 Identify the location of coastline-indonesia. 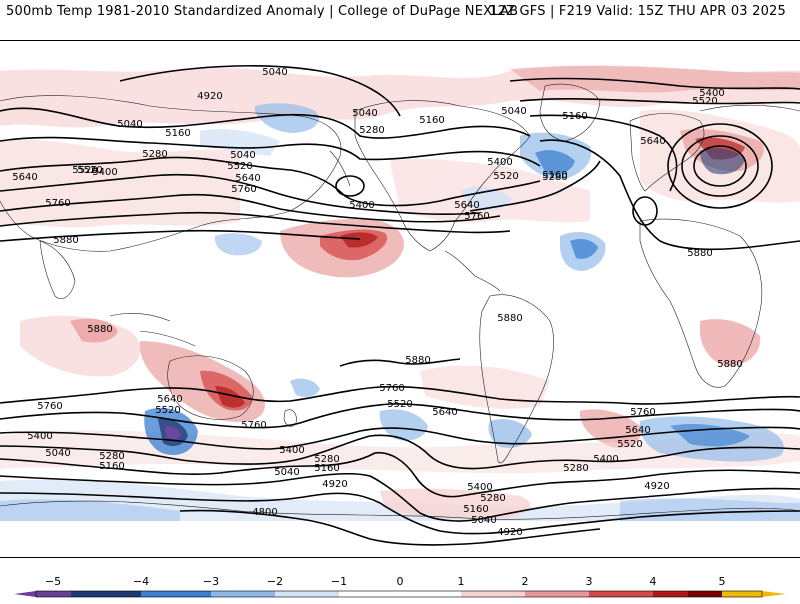
(152, 329).